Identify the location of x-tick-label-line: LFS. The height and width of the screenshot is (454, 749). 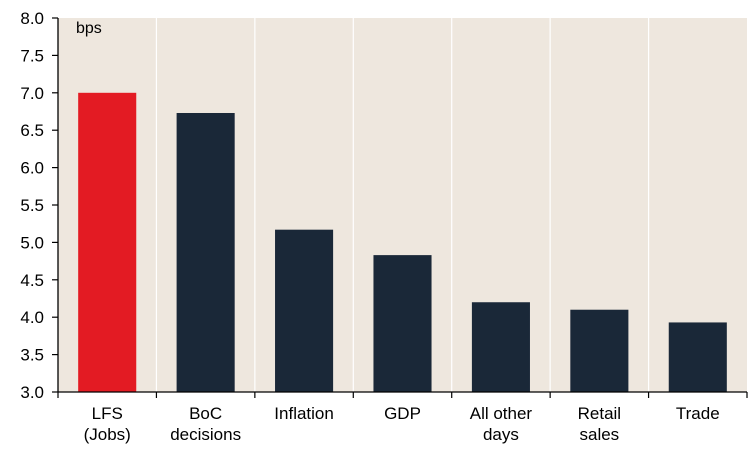
(107, 413).